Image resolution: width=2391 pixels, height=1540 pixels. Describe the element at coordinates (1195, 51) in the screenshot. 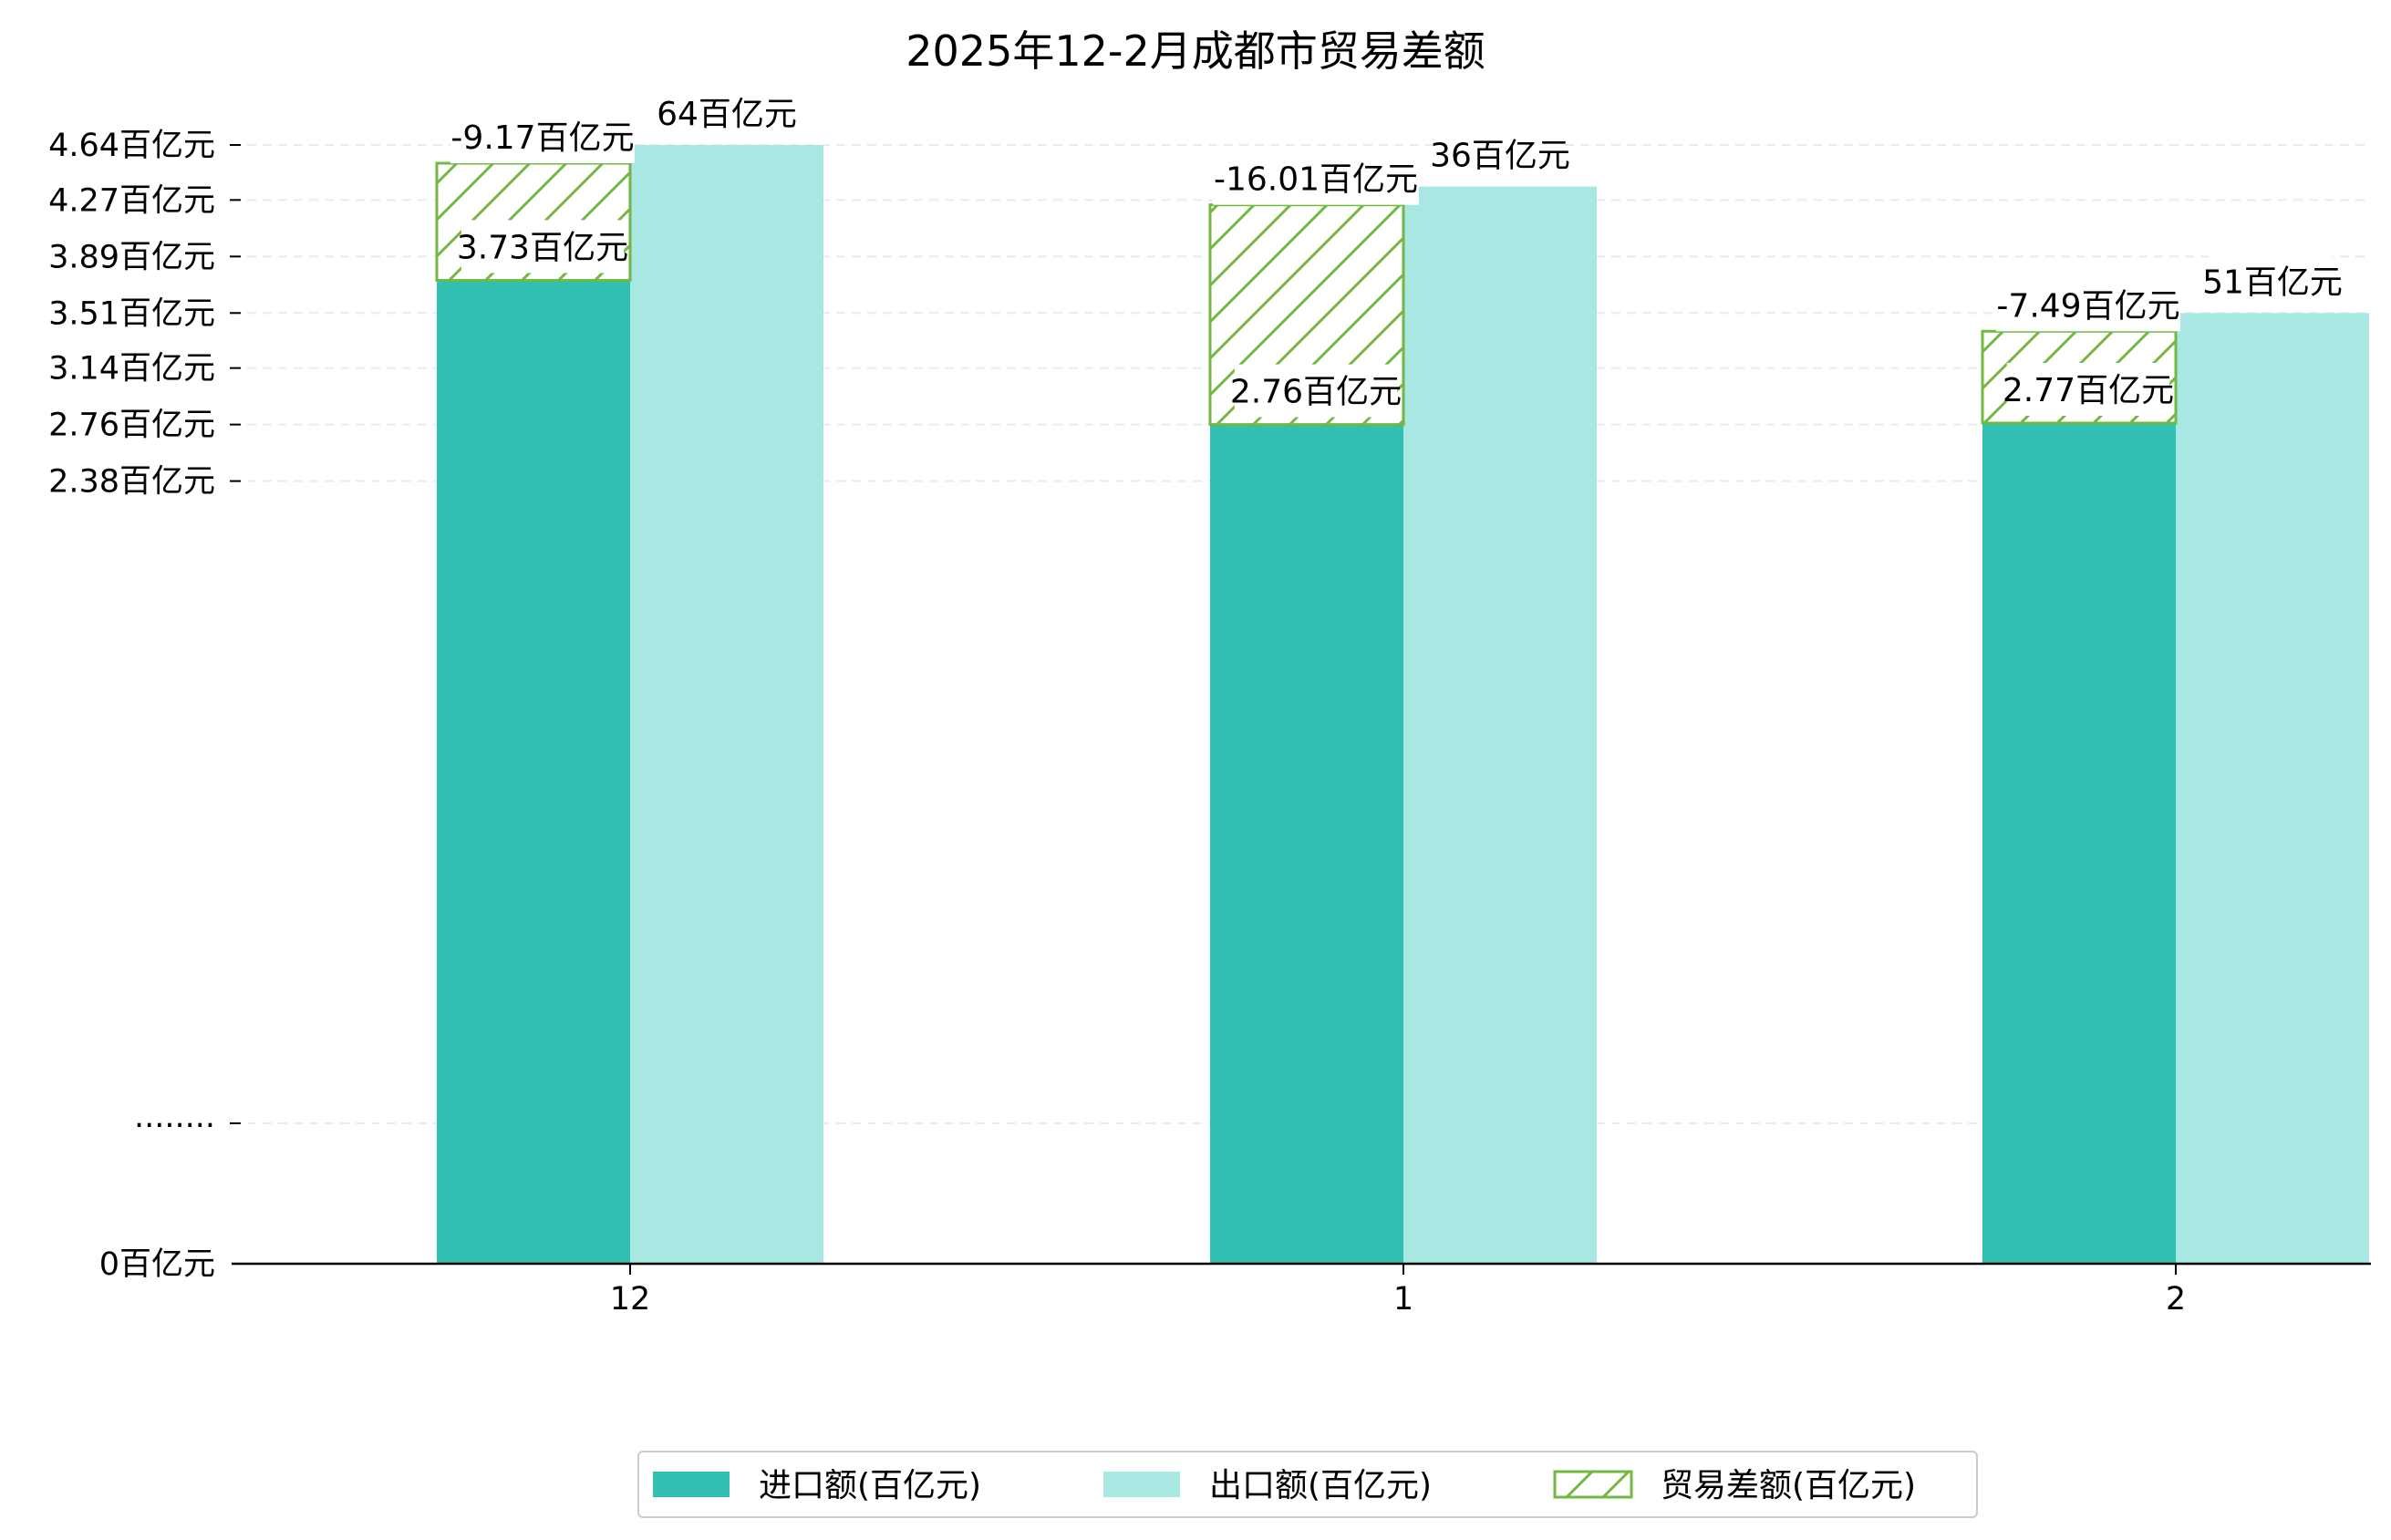

I see `chart-title: 2025年12-2月成都市贸易差额` at that location.